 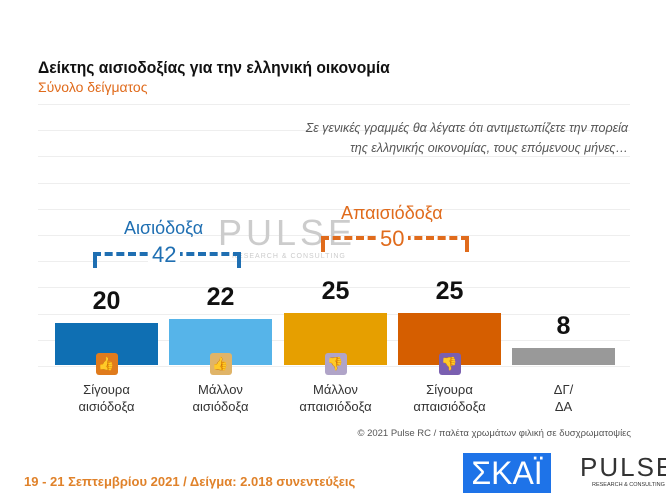 I want to click on bar-value-label: 22, so click(x=220, y=297).